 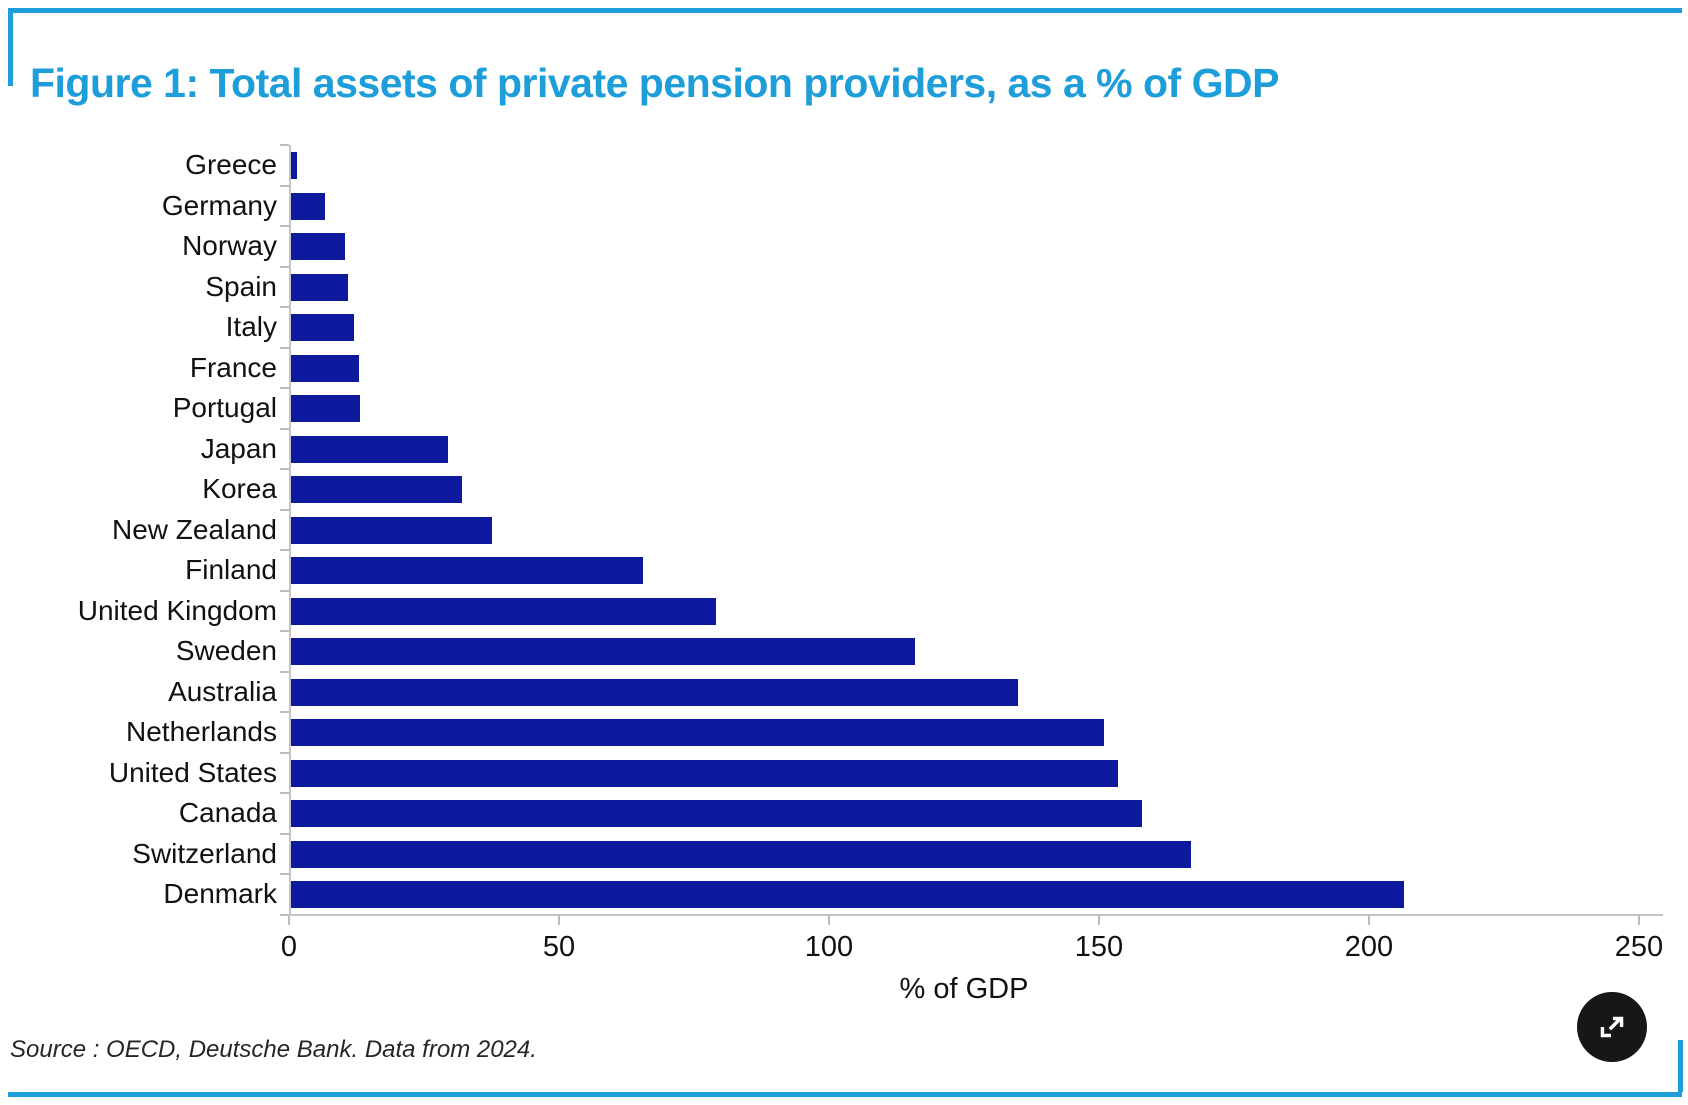 I want to click on expand-icon, so click(x=1612, y=1027).